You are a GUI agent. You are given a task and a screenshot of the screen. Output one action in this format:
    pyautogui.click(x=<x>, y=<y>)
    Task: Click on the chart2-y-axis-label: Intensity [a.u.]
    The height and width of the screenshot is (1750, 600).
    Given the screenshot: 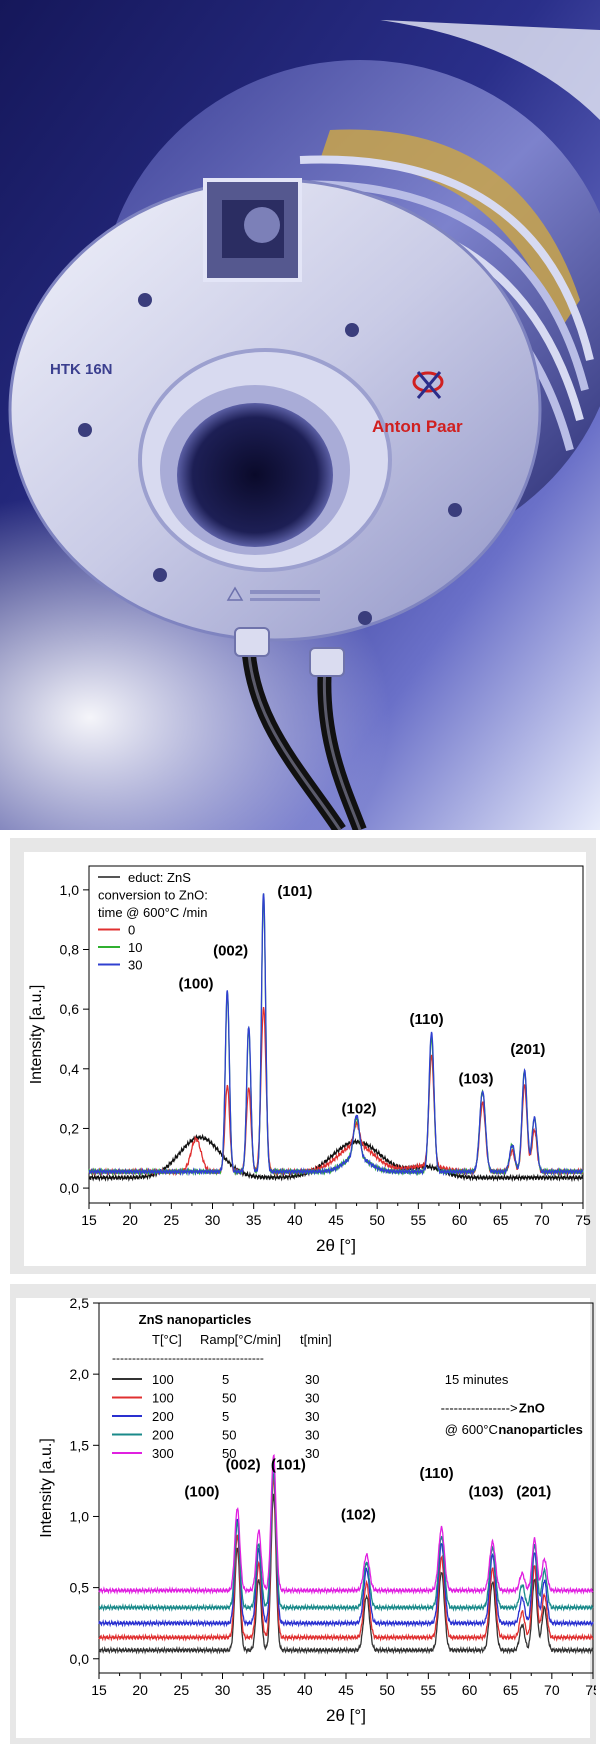 What is the action you would take?
    pyautogui.click(x=46, y=1488)
    